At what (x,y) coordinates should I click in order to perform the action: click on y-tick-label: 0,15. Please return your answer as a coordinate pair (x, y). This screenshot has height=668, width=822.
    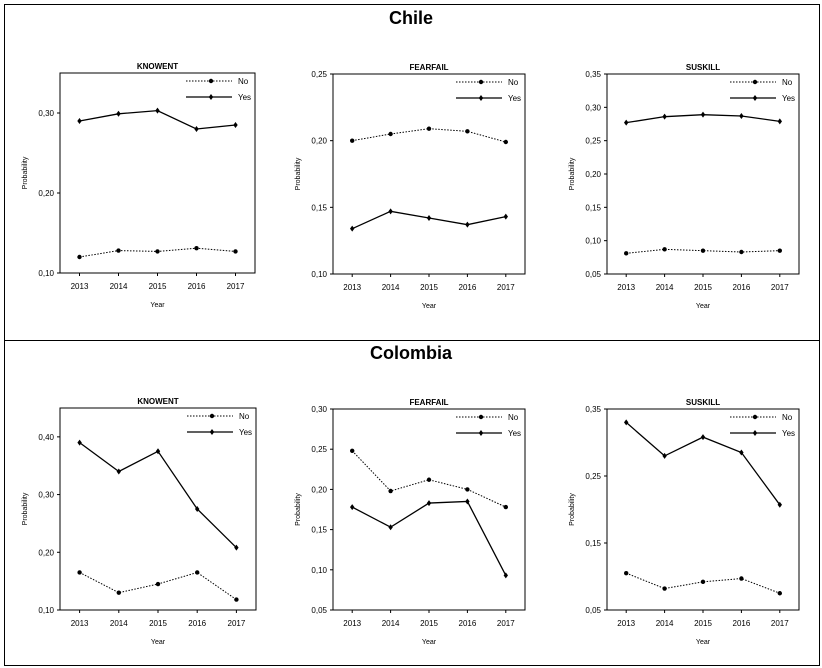
    Looking at the image, I should click on (593, 207).